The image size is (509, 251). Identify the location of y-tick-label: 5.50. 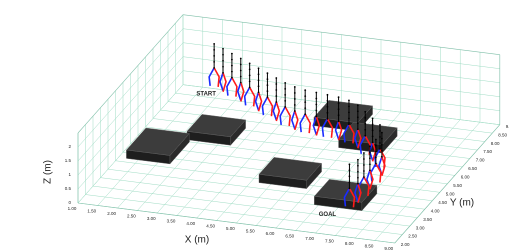
(457, 185).